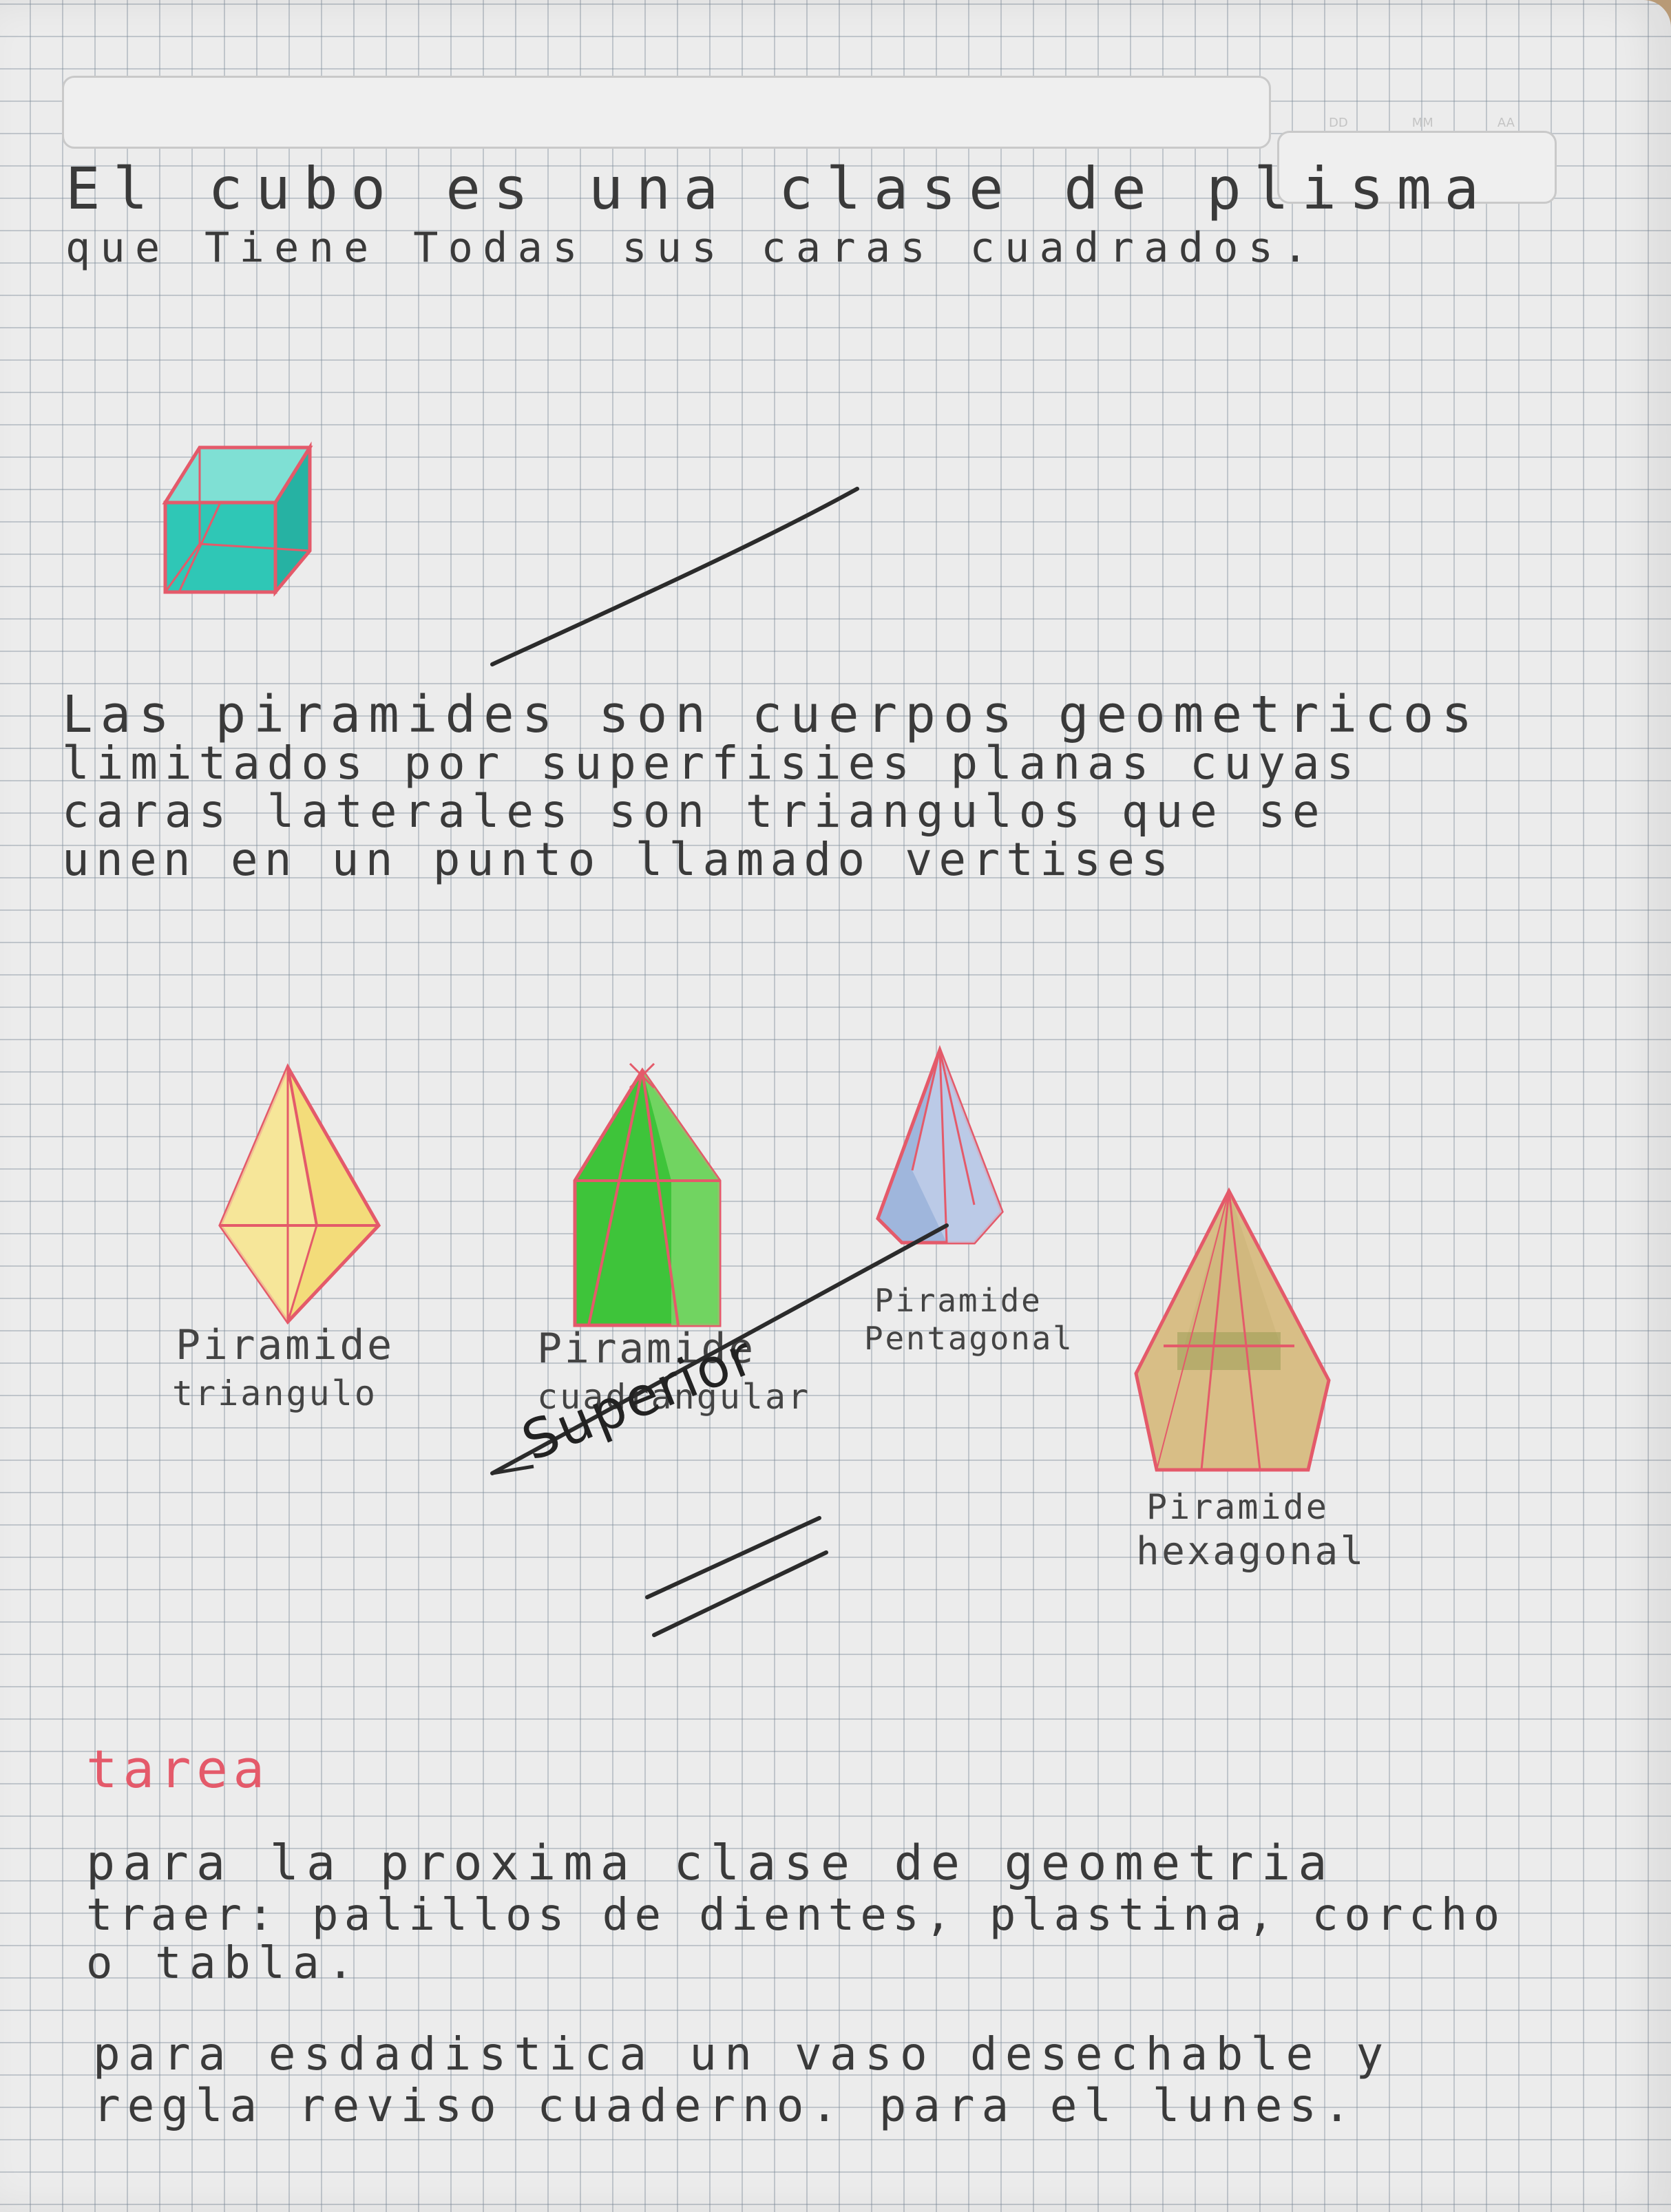 This screenshot has height=2212, width=1671. I want to click on square-label-line-2: cuadrangular, so click(674, 1397).